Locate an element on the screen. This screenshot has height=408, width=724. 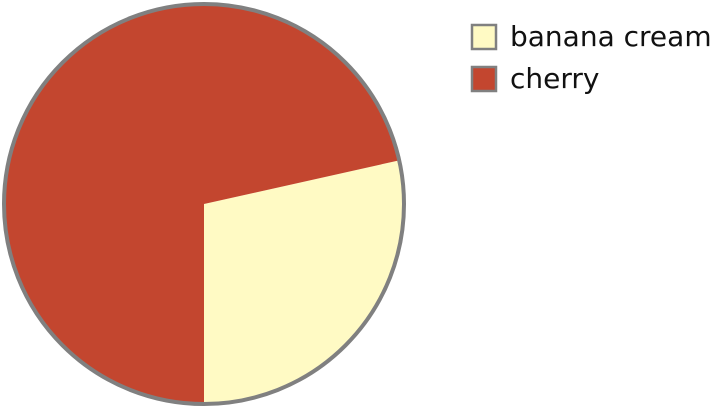
legend-label-cherry: cherry is located at coordinates (554, 78).